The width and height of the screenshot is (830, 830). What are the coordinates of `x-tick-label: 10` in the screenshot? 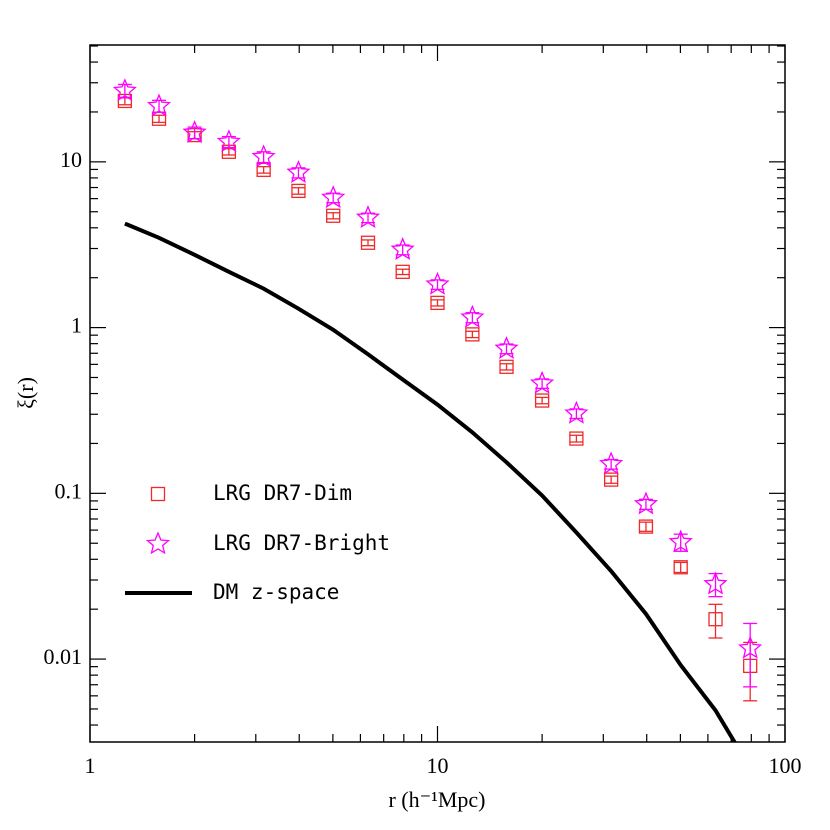 It's located at (438, 765).